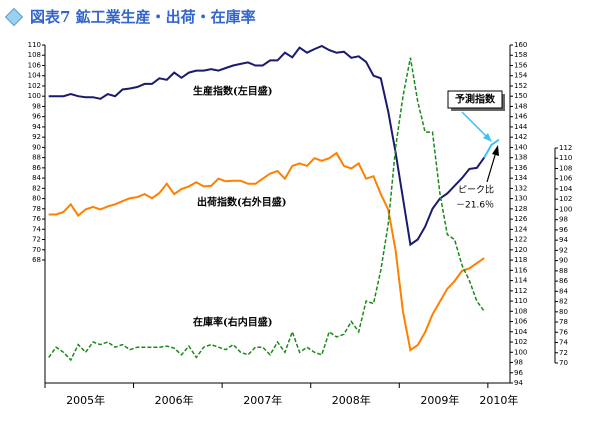 The width and height of the screenshot is (600, 426). I want to click on y3-tick-label: 78, so click(563, 322).